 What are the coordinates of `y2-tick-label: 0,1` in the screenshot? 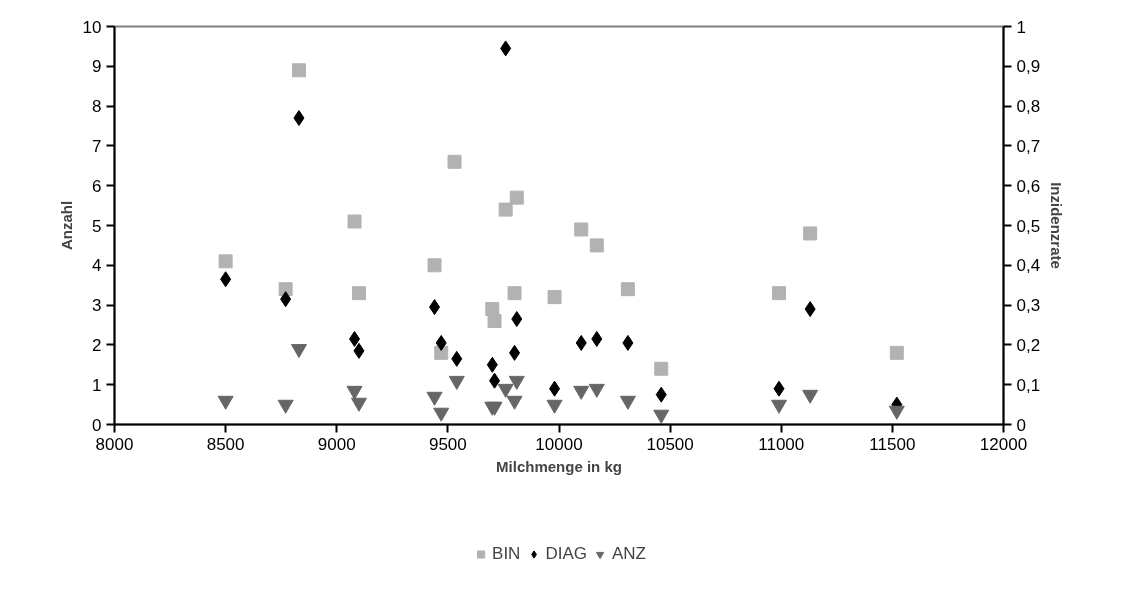 It's located at (1028, 385).